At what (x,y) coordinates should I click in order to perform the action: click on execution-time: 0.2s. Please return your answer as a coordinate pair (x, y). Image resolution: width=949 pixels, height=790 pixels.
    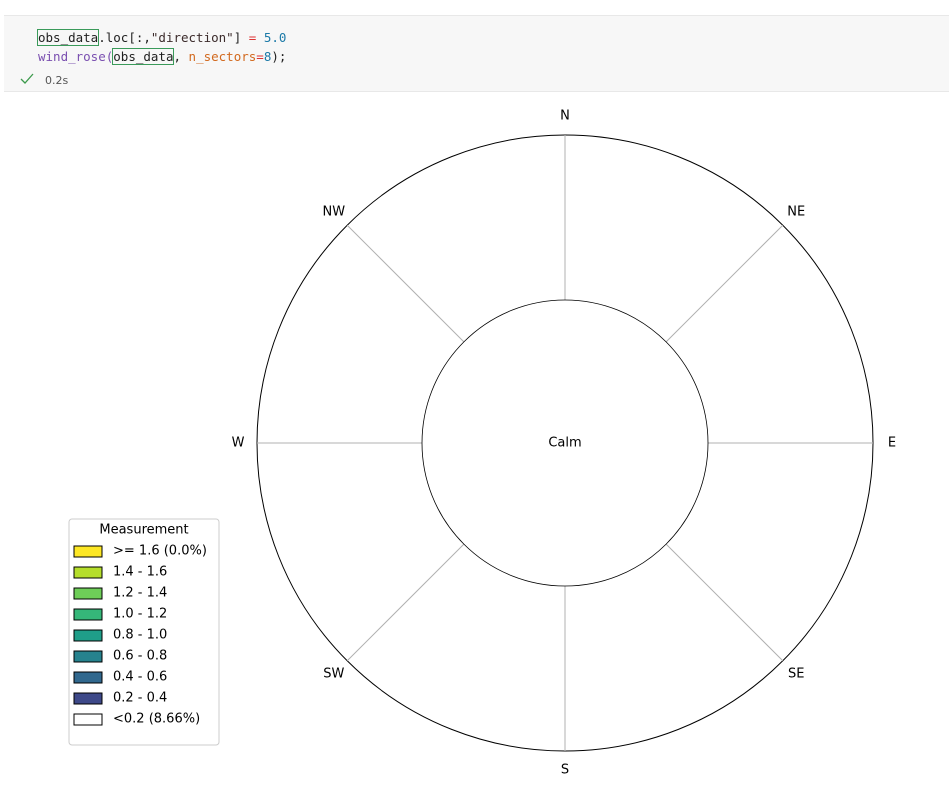
    Looking at the image, I should click on (57, 80).